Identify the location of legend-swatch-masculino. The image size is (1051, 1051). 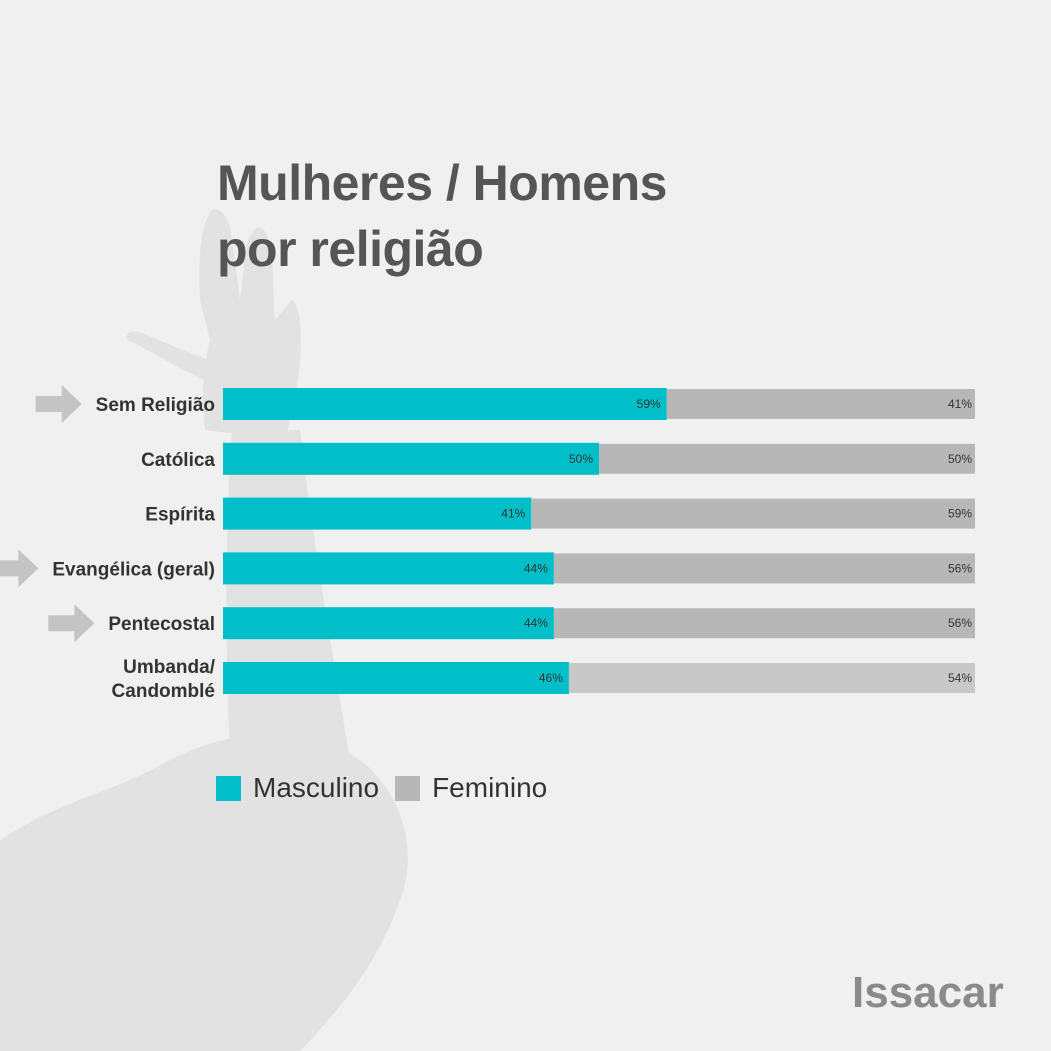
(228, 788).